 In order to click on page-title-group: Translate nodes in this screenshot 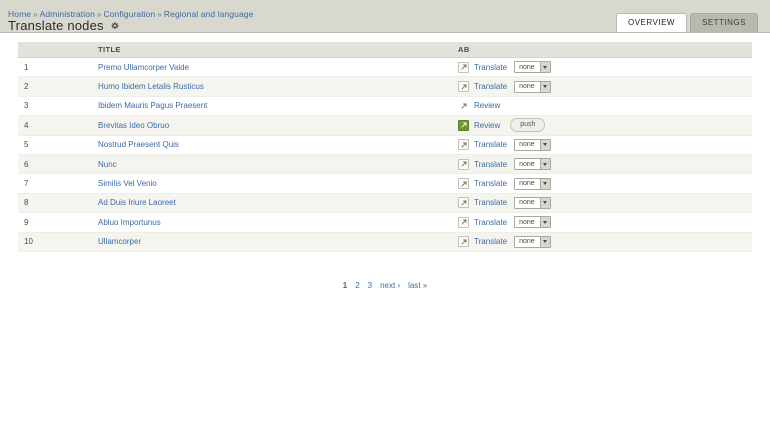, I will do `click(63, 25)`.